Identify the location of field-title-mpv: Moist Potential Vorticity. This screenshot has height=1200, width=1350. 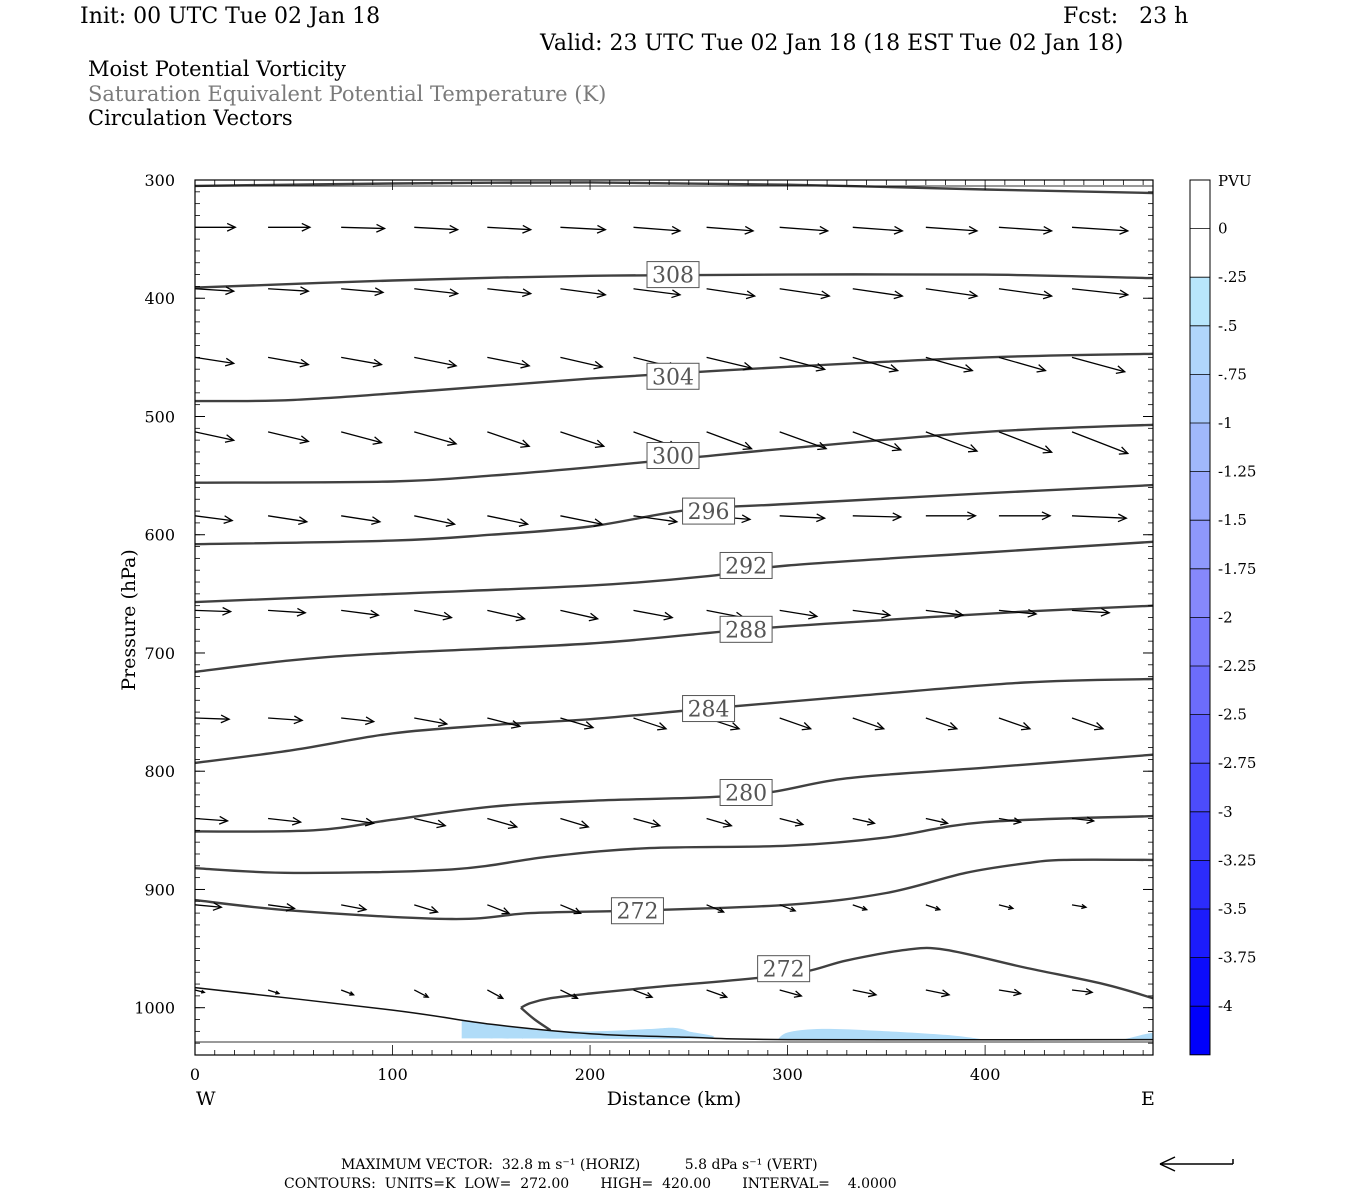
(217, 69).